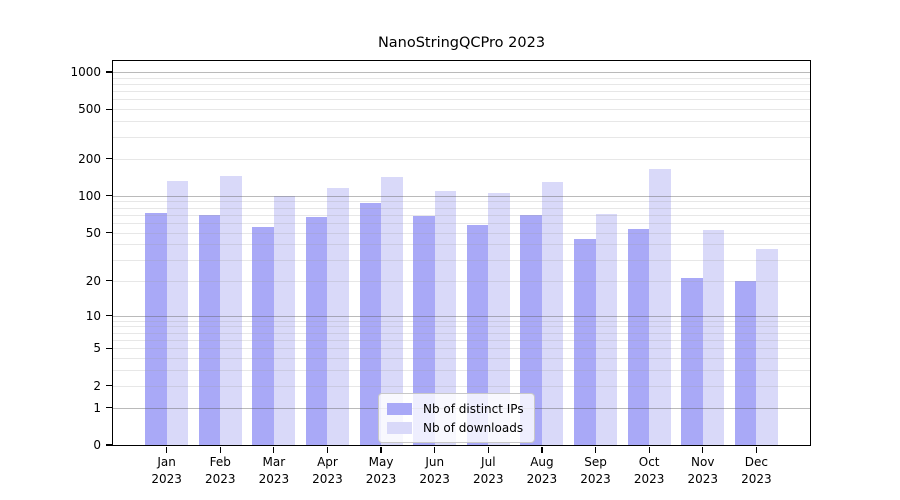 The width and height of the screenshot is (900, 500). I want to click on legend: Nb of distinct IPs Nb of downloads, so click(456, 418).